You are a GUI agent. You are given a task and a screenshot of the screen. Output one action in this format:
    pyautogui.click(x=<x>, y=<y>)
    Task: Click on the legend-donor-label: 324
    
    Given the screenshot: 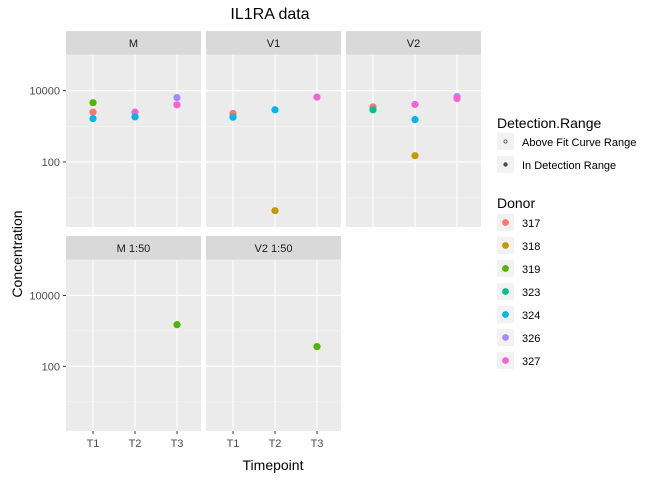 What is the action you would take?
    pyautogui.click(x=531, y=316)
    